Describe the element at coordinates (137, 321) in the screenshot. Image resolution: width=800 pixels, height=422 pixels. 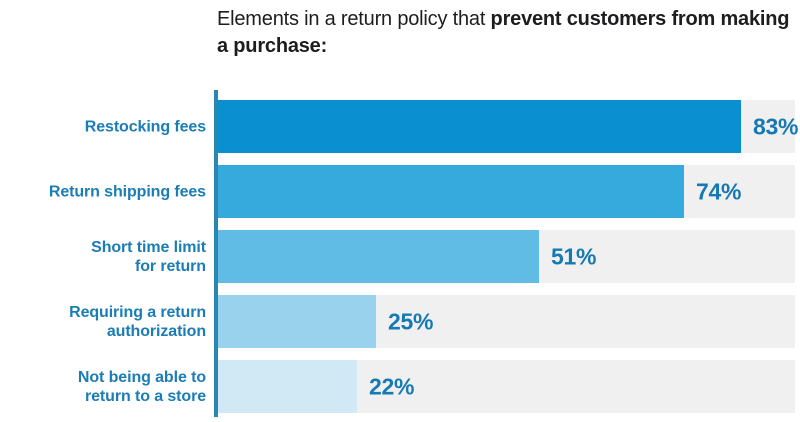
I see `category-label: Requiring a return authorization` at that location.